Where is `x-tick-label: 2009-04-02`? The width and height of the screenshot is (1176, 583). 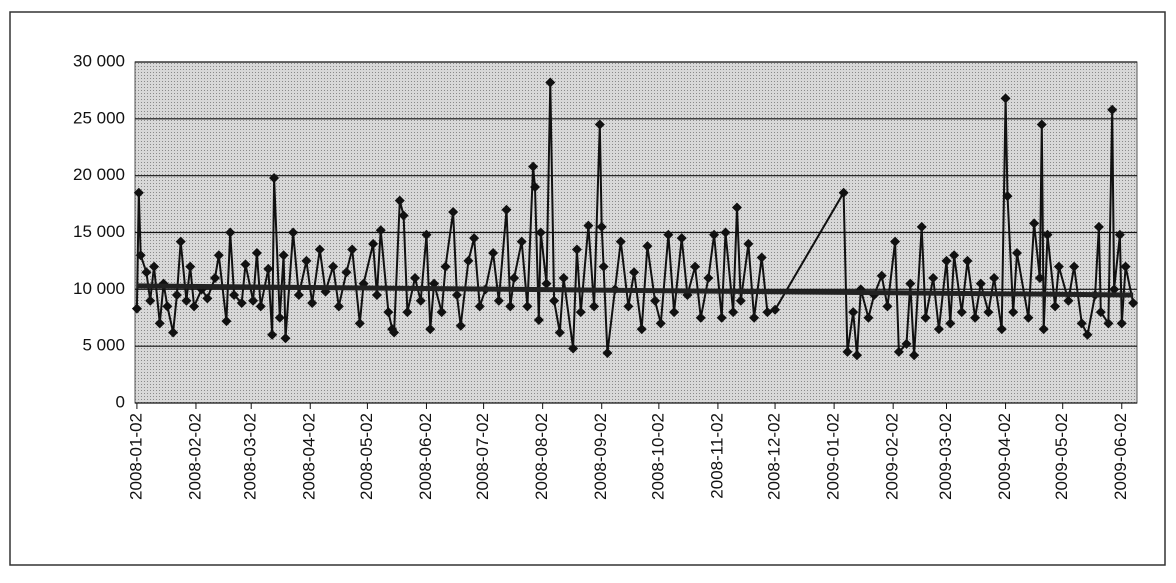 x-tick-label: 2009-04-02 is located at coordinates (1004, 456).